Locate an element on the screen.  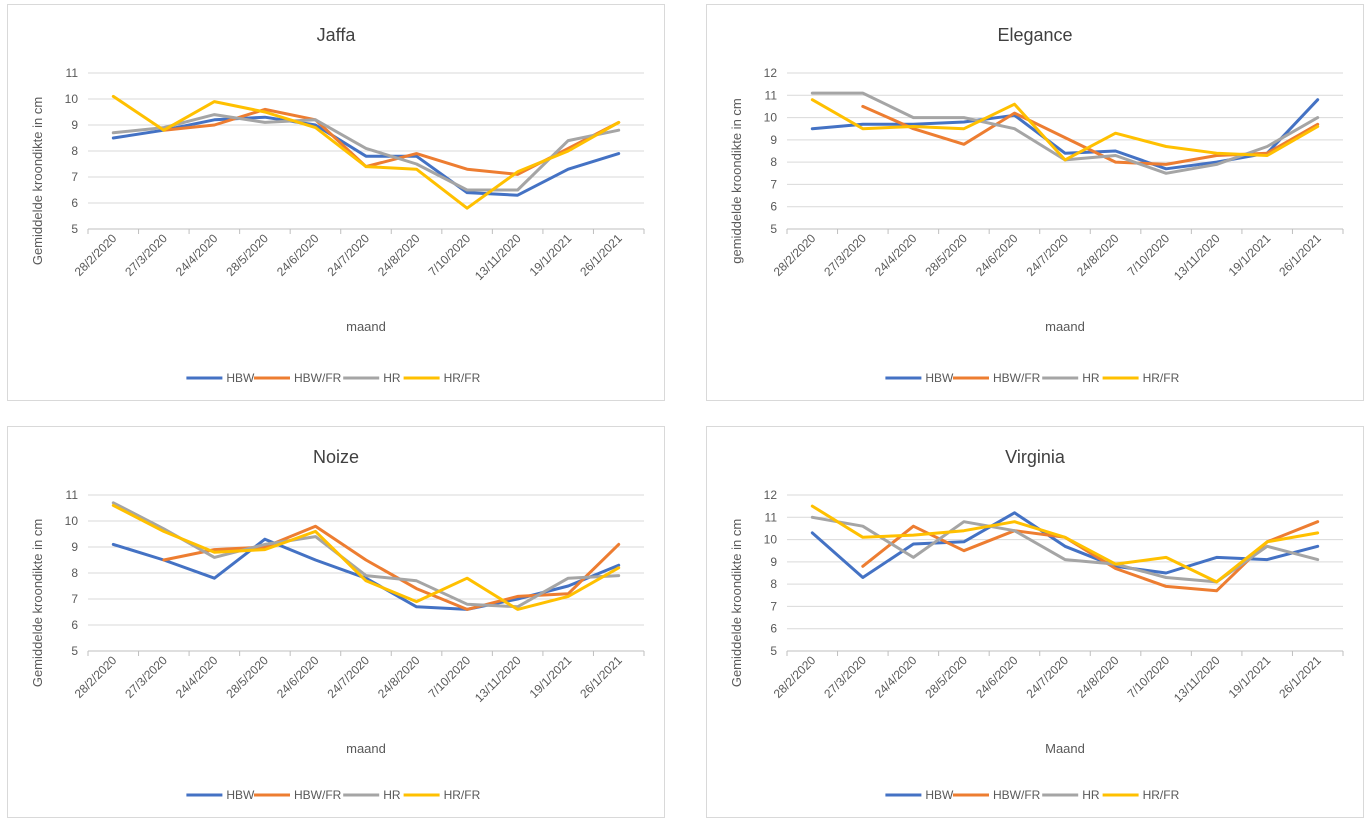
y-axis: 5 6 7 8 9 10 11 is located at coordinates (72, 151).